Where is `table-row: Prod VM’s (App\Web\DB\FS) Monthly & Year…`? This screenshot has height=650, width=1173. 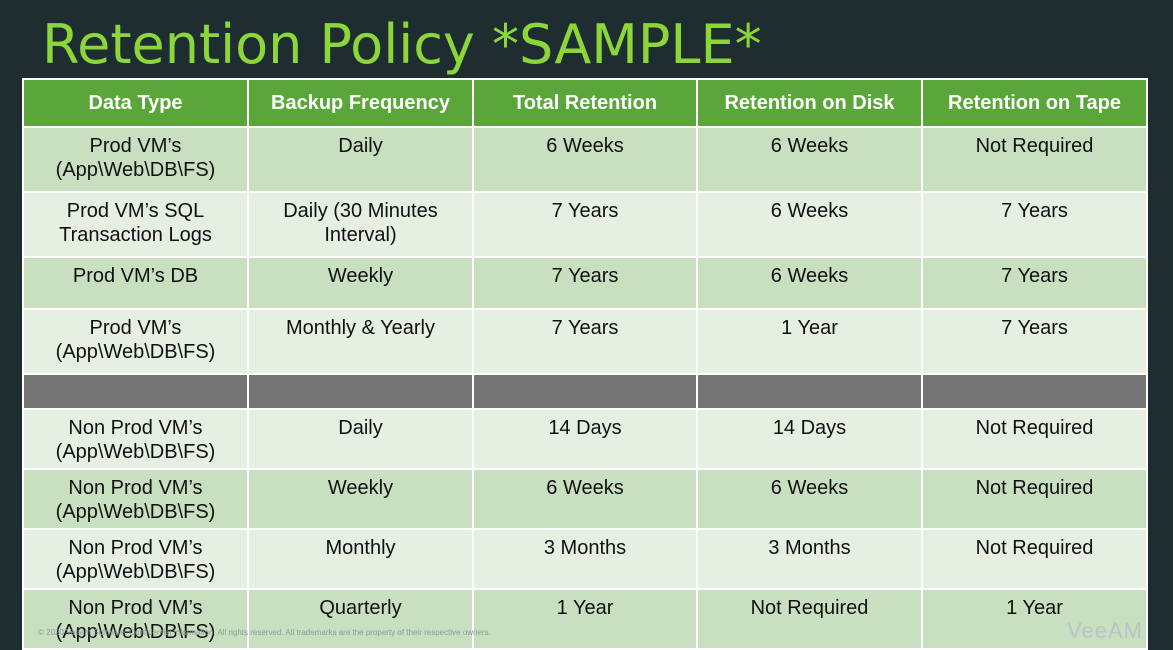
table-row: Prod VM’s (App\Web\DB\FS) Monthly & Year… is located at coordinates (585, 341).